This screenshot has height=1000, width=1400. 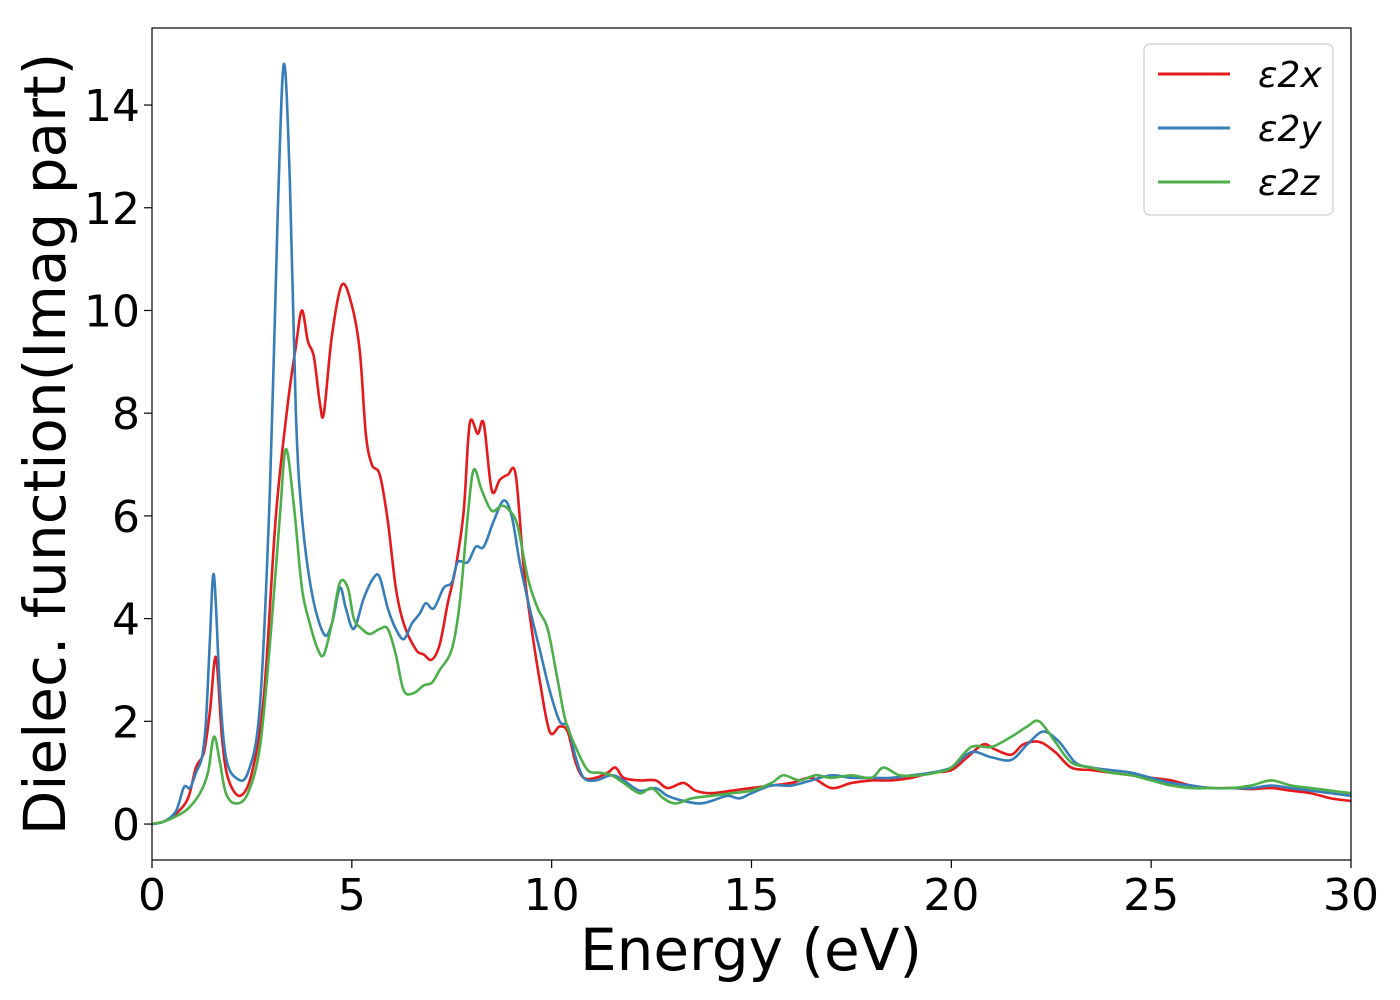 What do you see at coordinates (126, 414) in the screenshot?
I see `y-tick-label: 8` at bounding box center [126, 414].